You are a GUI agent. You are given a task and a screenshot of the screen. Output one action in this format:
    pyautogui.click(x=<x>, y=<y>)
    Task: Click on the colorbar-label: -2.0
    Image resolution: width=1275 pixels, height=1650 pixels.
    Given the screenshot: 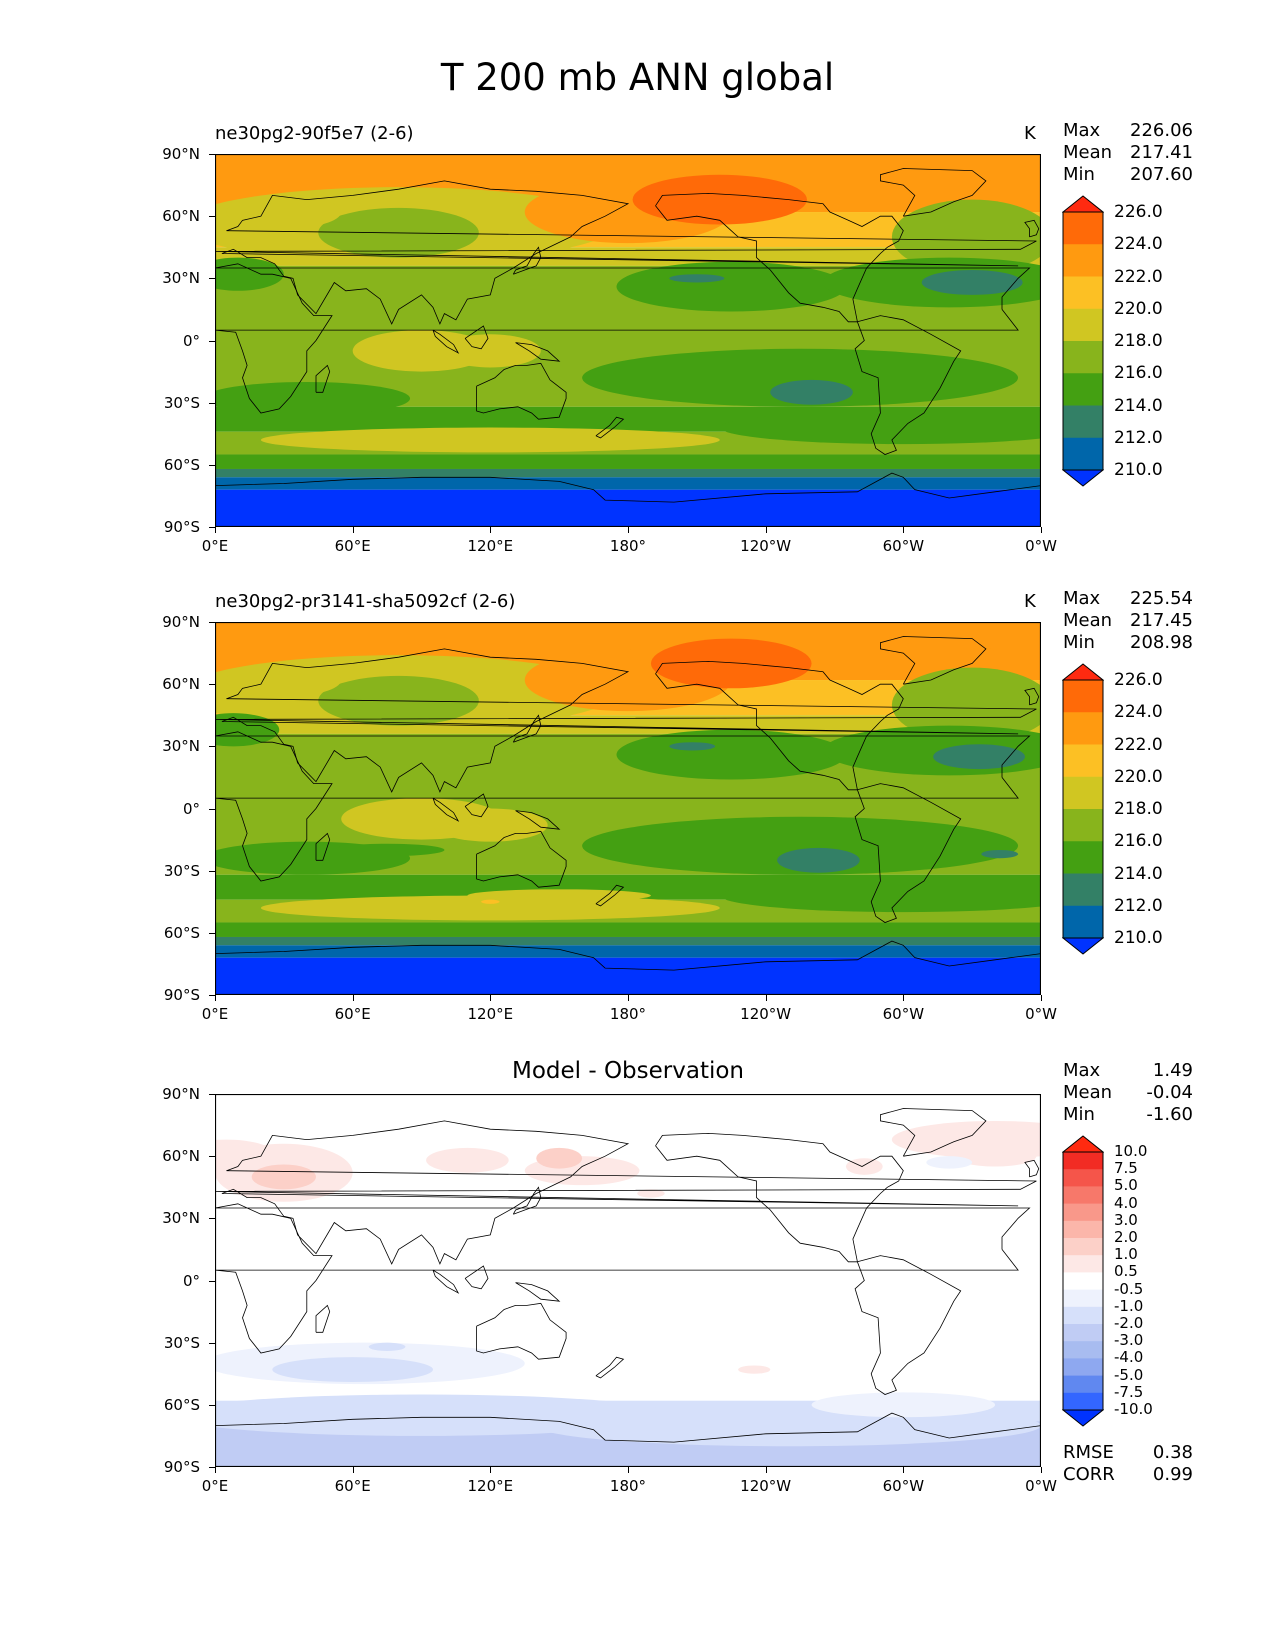 What is the action you would take?
    pyautogui.click(x=1129, y=1323)
    